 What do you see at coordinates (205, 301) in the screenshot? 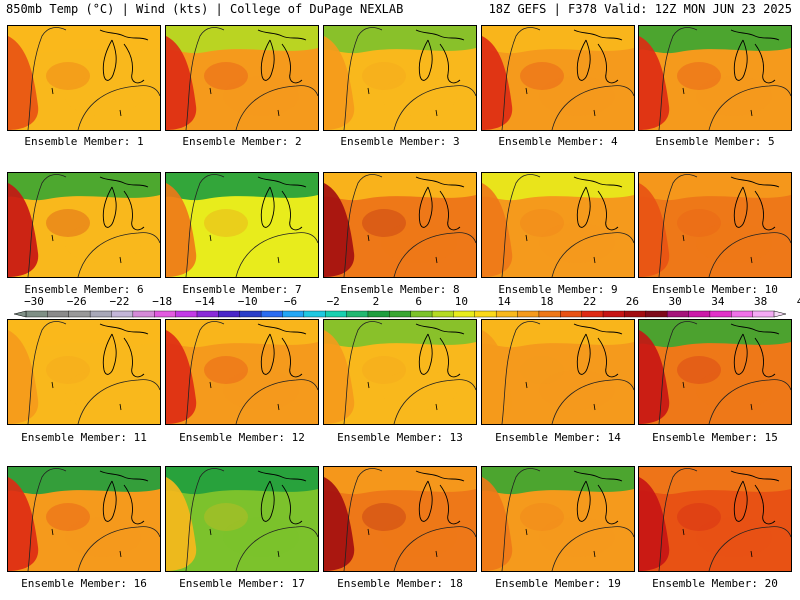
I see `colorbar-tick-label: −14` at bounding box center [205, 301].